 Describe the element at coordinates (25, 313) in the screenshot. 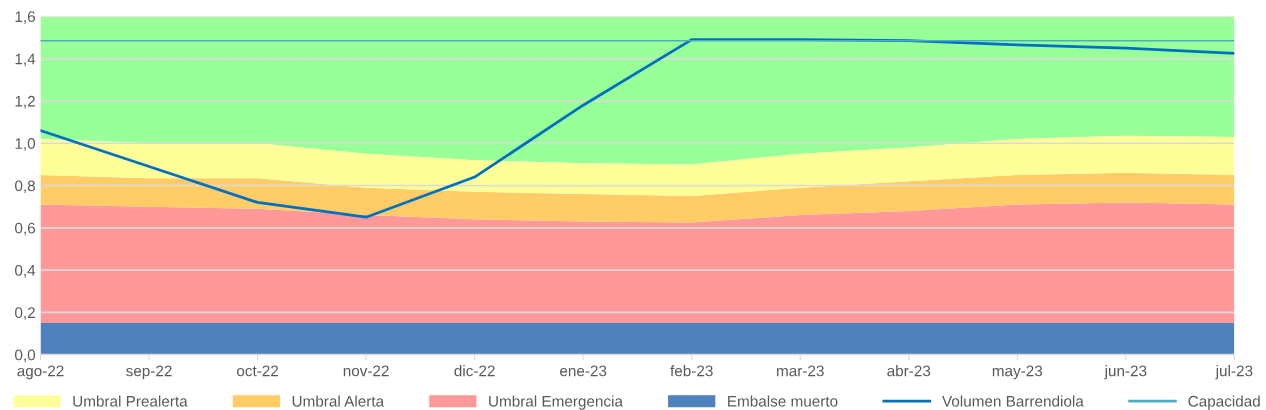

I see `y-tick-label: 0,2` at that location.